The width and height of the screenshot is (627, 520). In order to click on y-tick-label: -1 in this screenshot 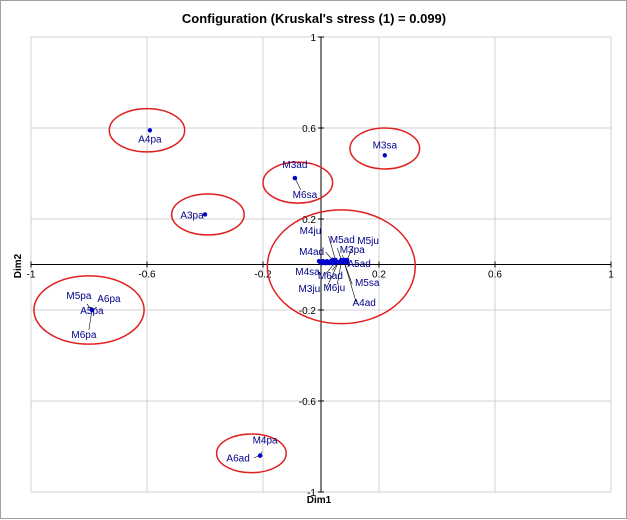, I will do `click(311, 493)`.